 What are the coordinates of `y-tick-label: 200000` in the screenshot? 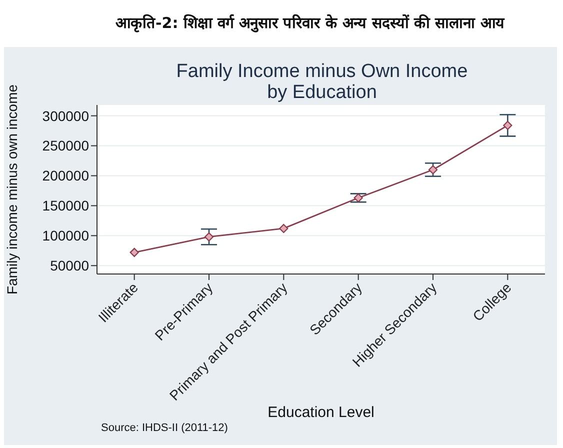 It's located at (66, 176).